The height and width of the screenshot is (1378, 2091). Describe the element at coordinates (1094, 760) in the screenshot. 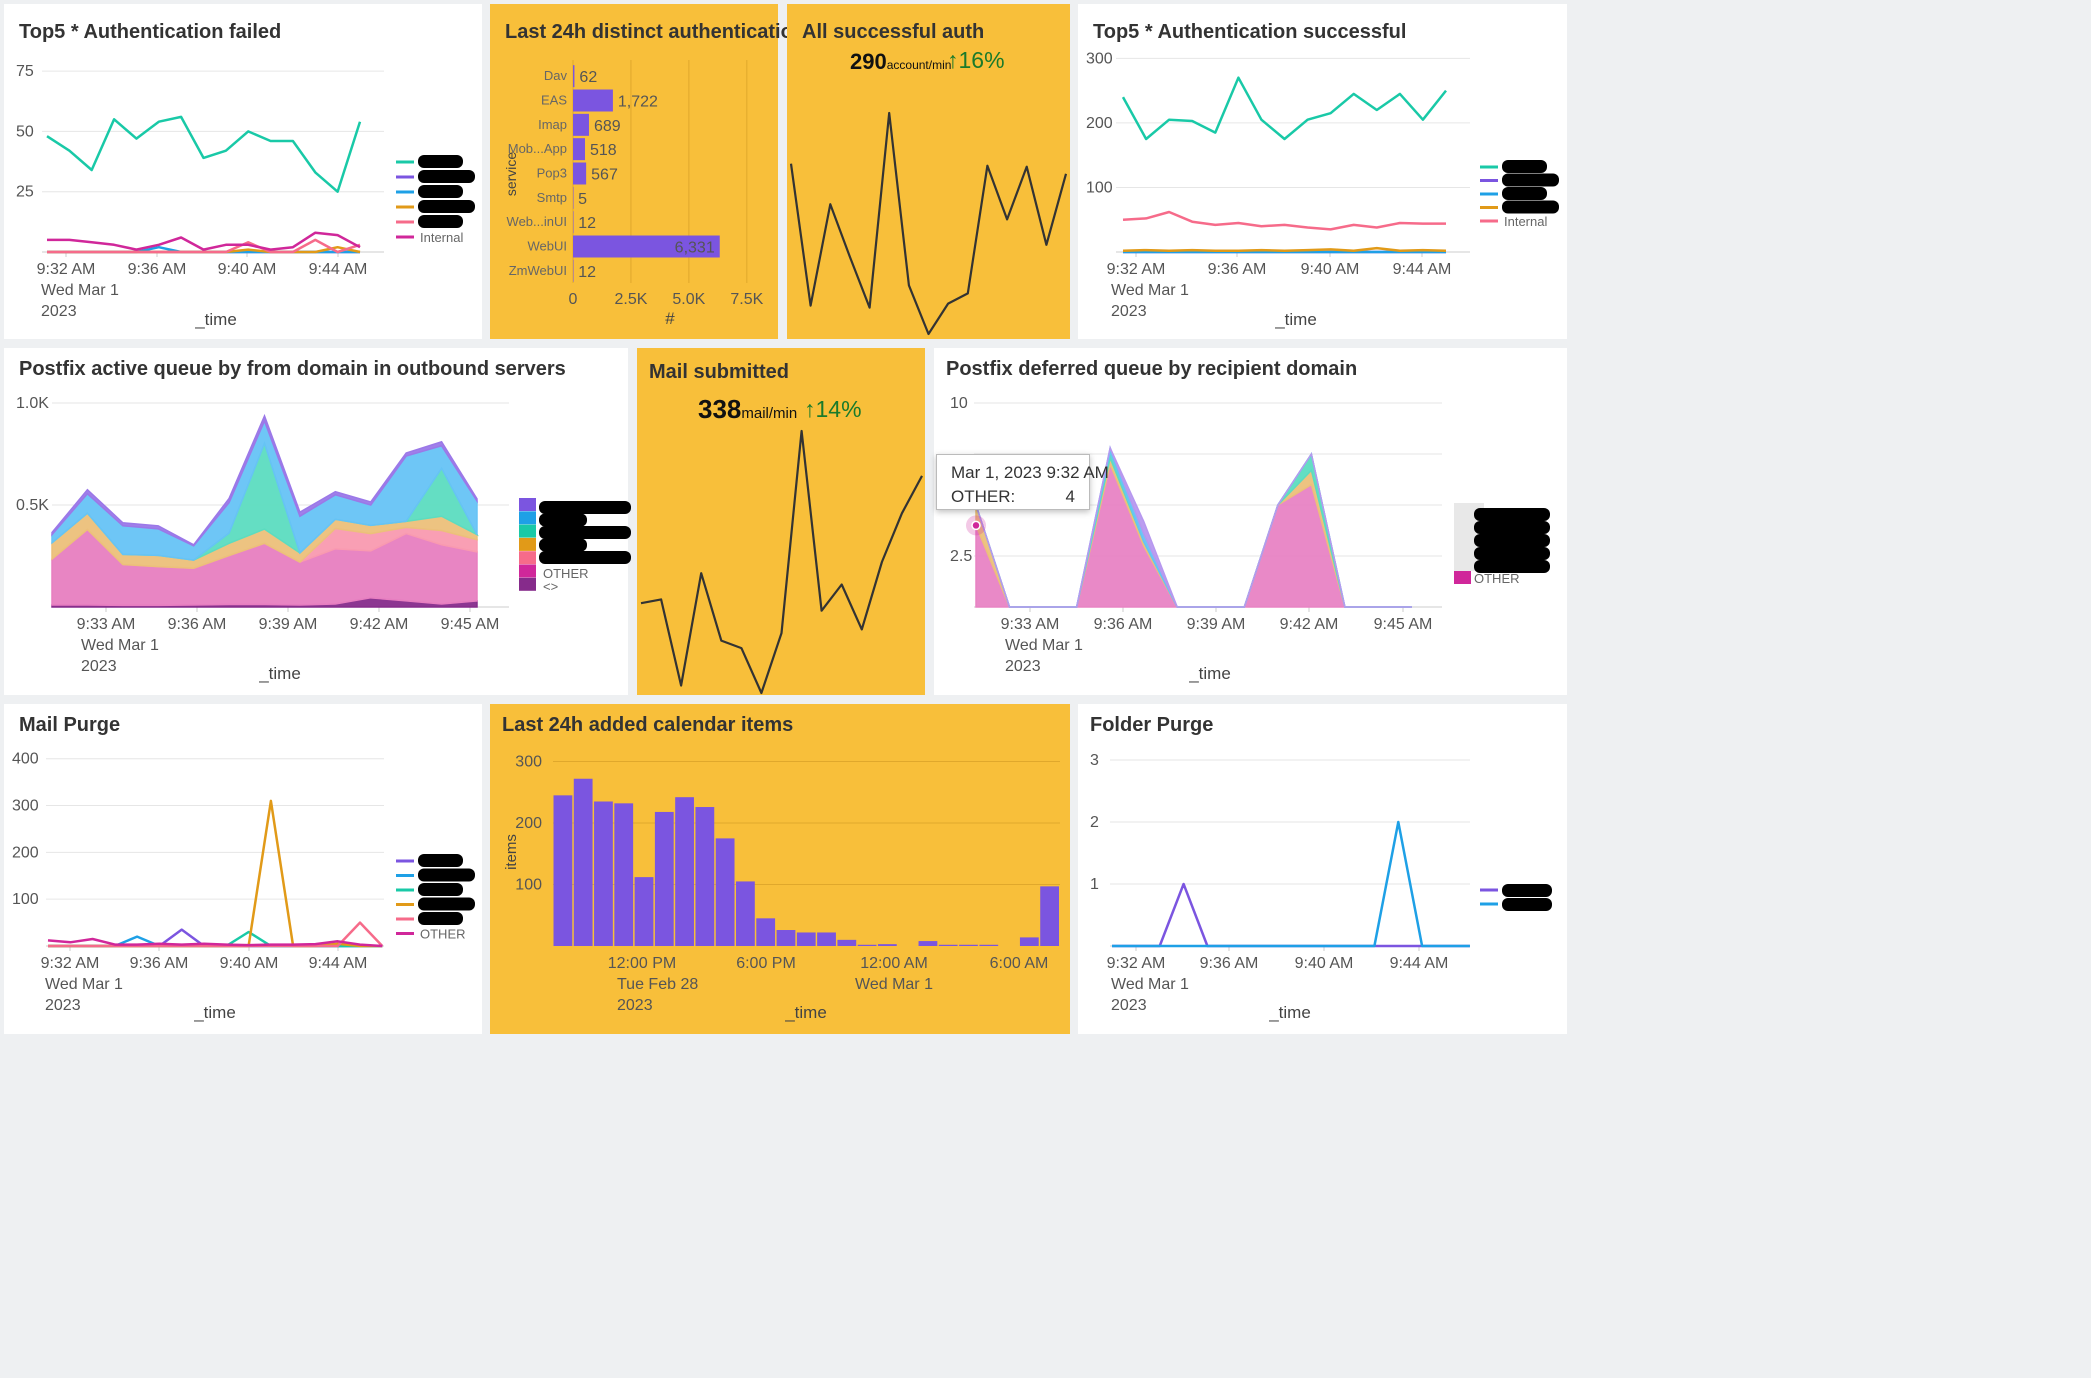

I see `y-tick-label: 3` at that location.